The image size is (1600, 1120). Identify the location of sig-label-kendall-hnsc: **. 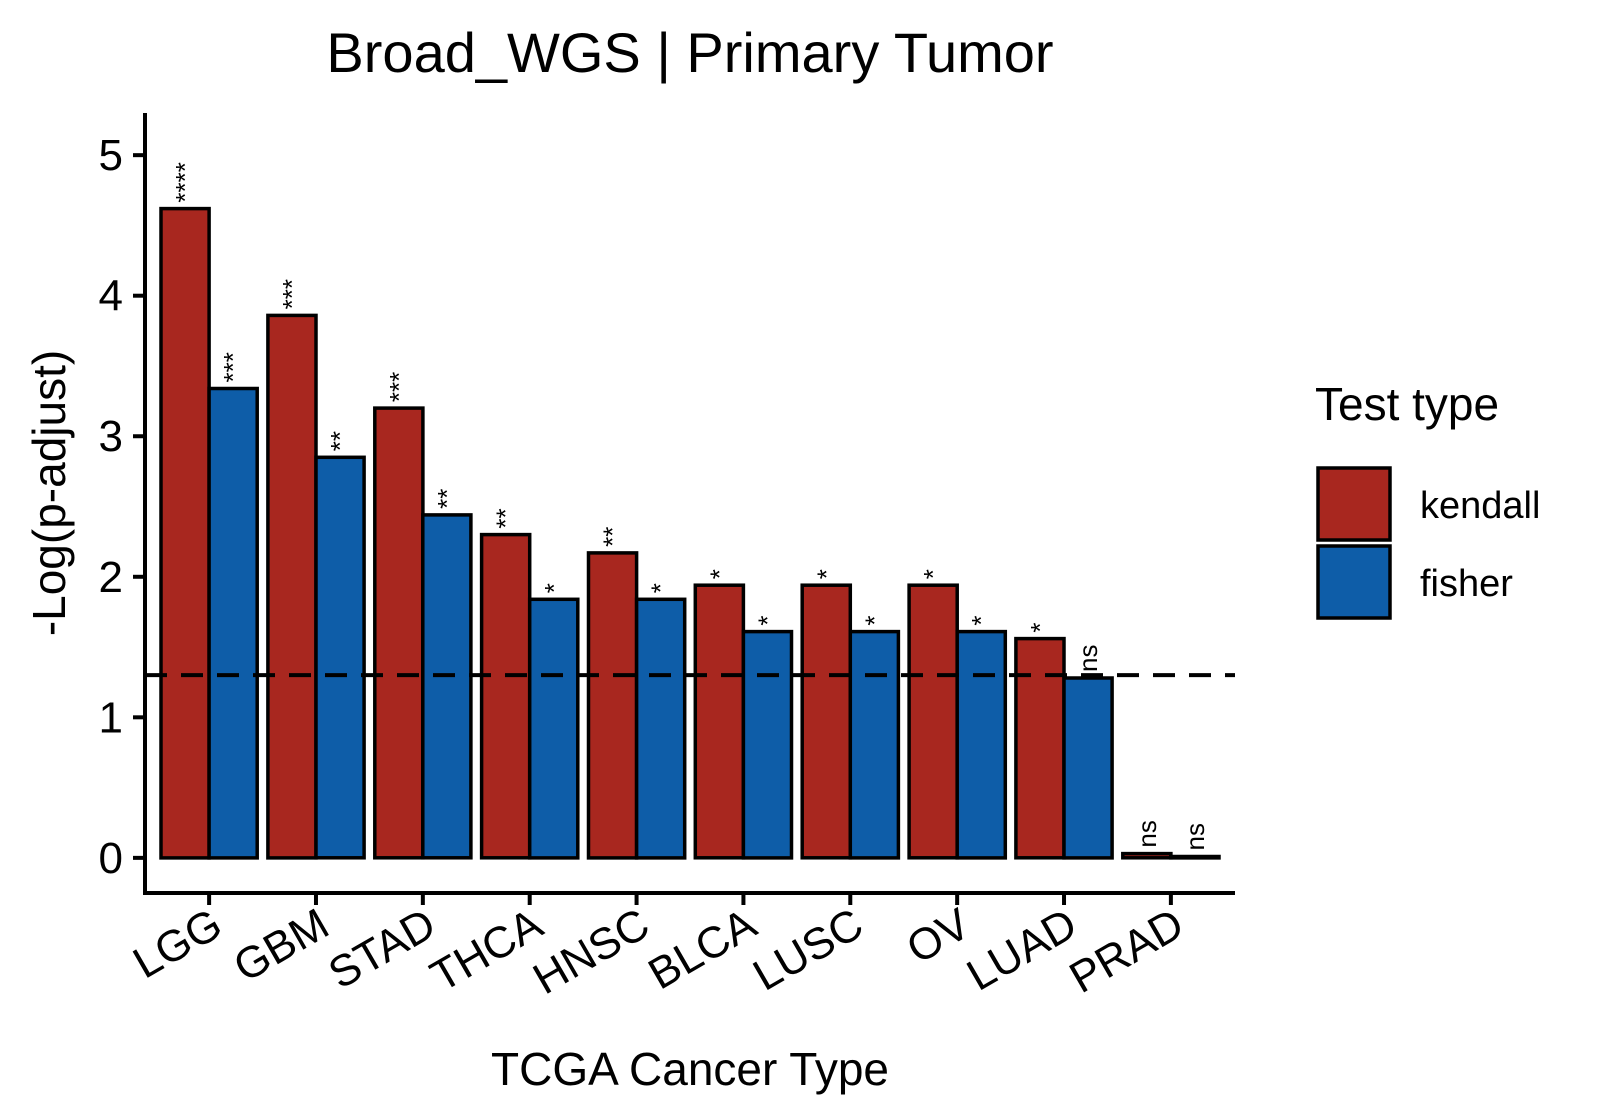
(613, 537).